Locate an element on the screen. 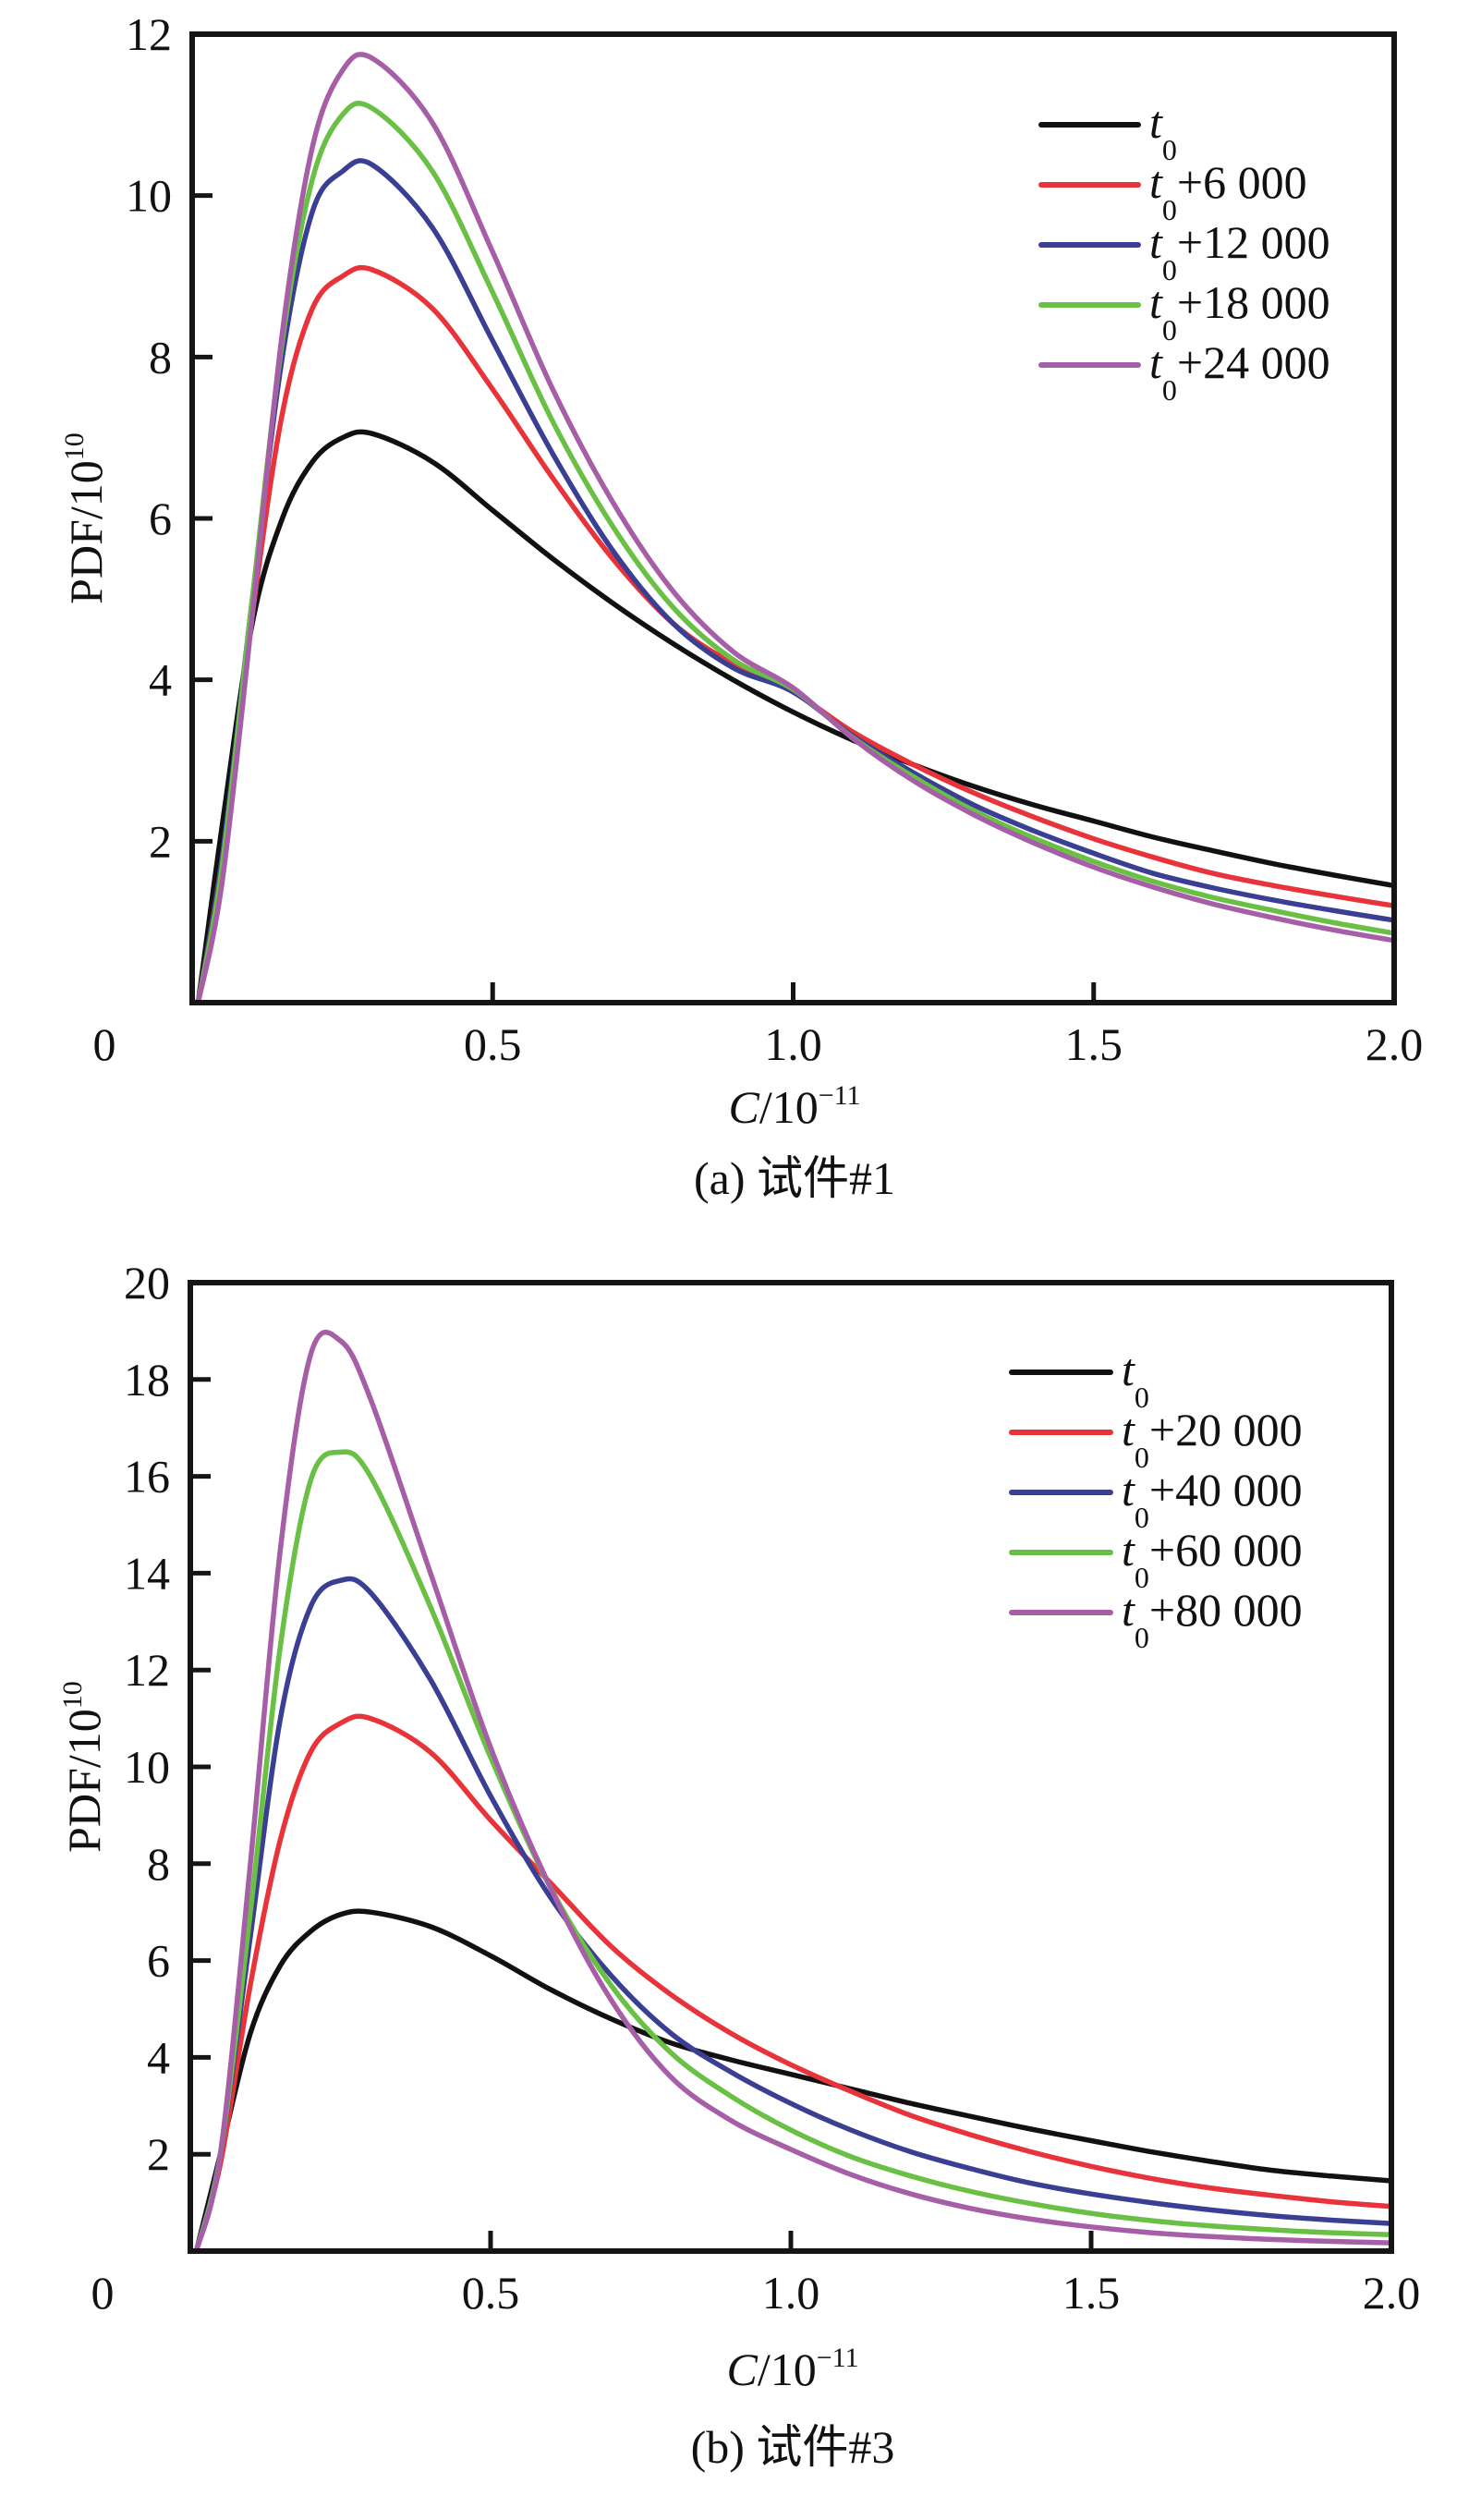  legend-label: t0+18 000 is located at coordinates (1239, 311).